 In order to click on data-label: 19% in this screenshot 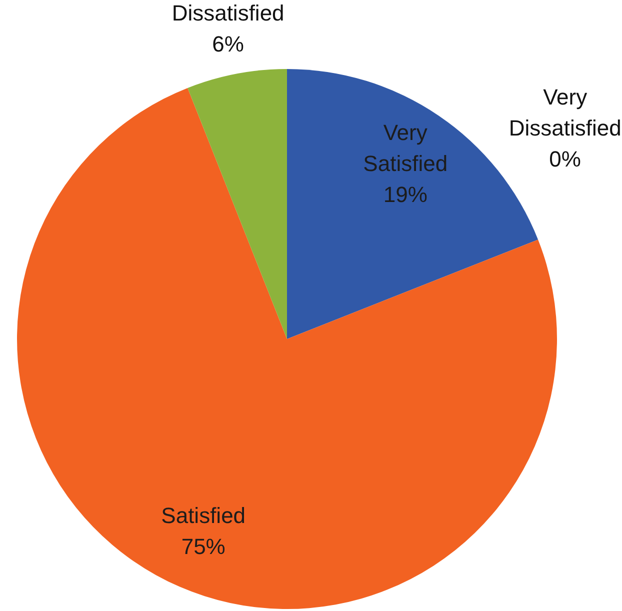, I will do `click(405, 194)`.